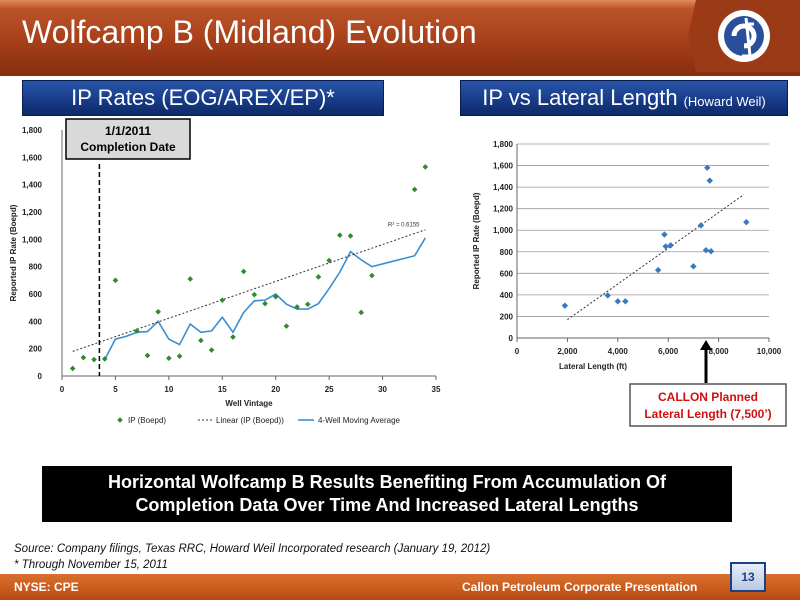 Image resolution: width=800 pixels, height=600 pixels. Describe the element at coordinates (748, 37) in the screenshot. I see `logo-derrick-mark` at that location.